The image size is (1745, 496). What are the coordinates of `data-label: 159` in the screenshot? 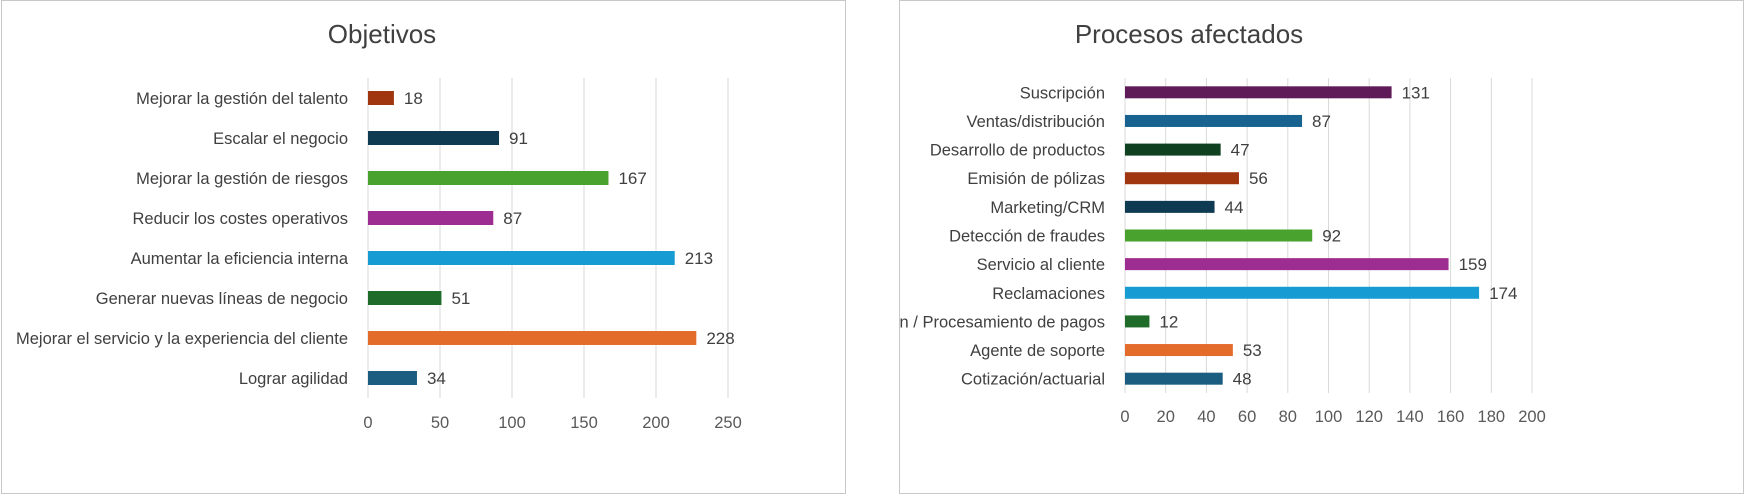 It's located at (1473, 264).